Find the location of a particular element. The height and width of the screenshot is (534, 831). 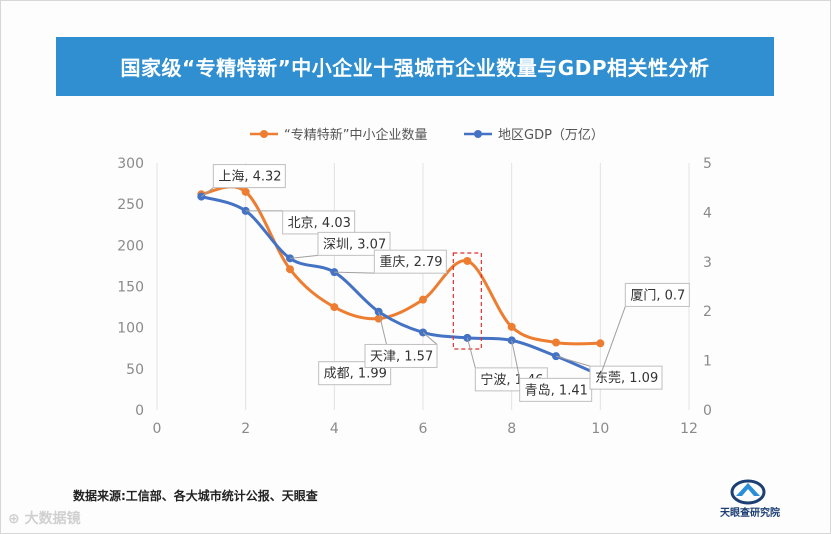

y-right-tick-label: 5 is located at coordinates (707, 164).